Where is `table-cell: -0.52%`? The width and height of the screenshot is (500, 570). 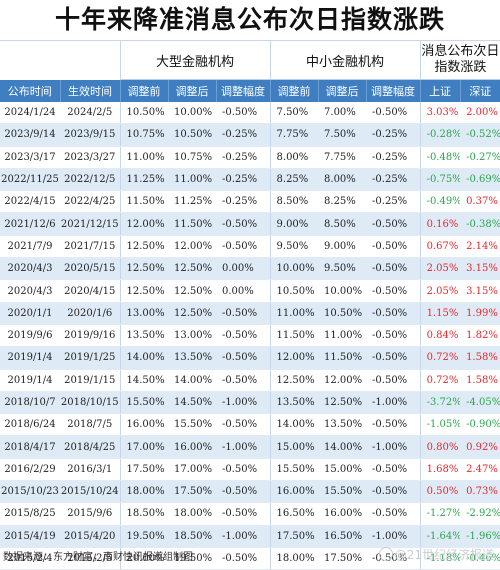 table-cell: -0.52% is located at coordinates (480, 135).